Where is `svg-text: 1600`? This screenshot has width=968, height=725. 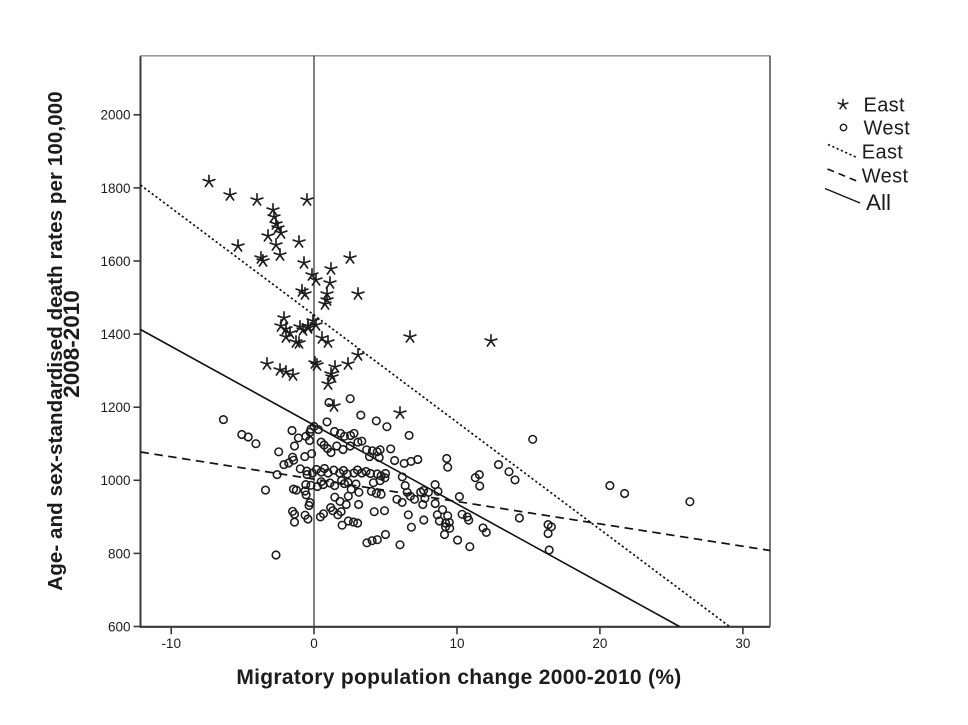 svg-text: 1600 is located at coordinates (115, 261).